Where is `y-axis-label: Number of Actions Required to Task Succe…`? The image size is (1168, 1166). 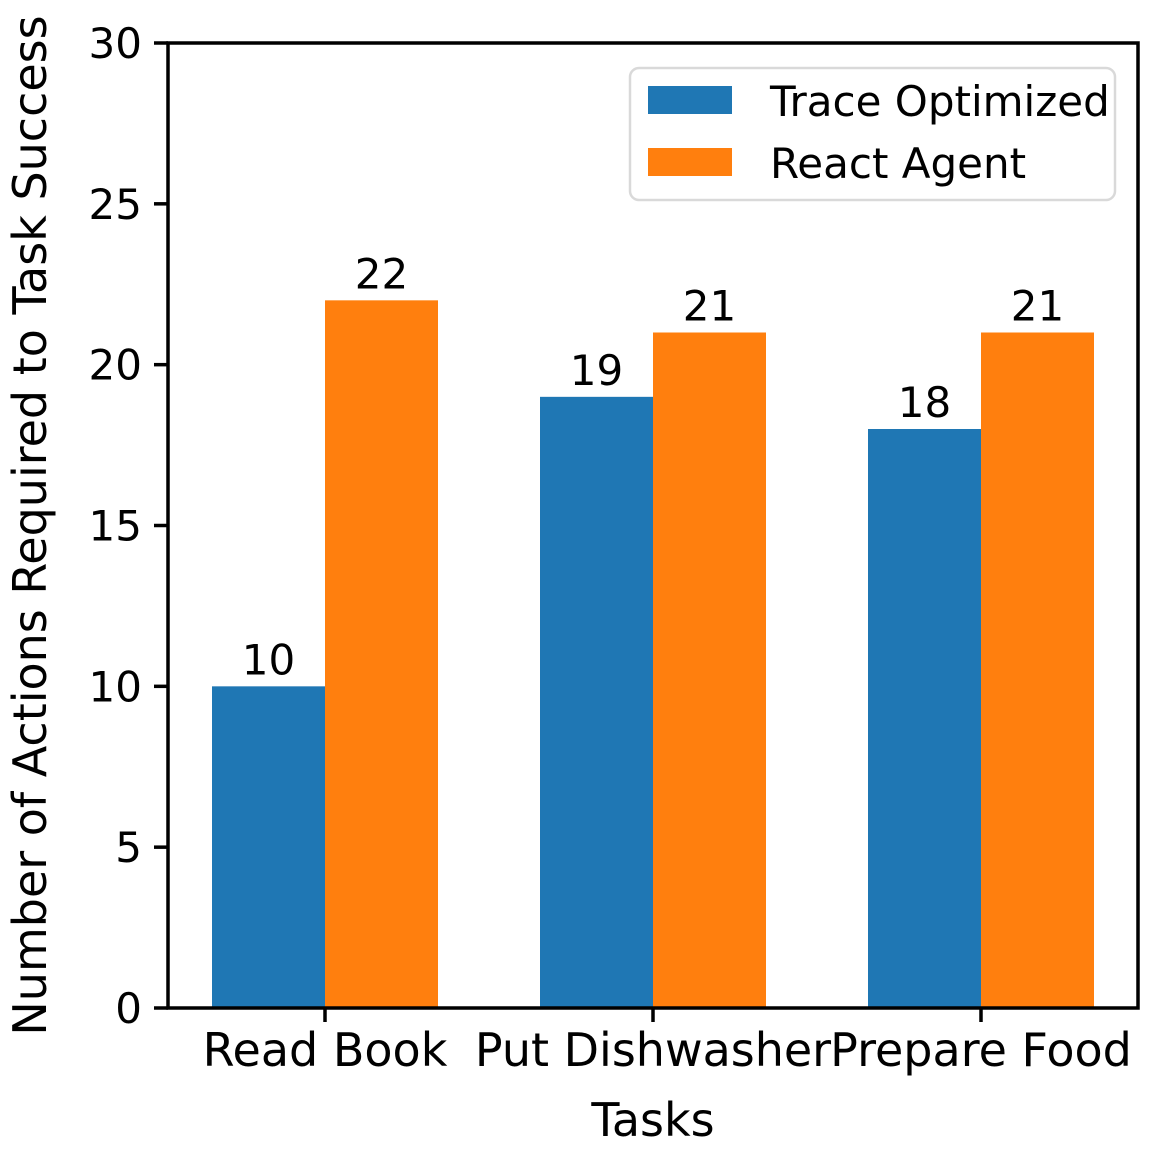 y-axis-label: Number of Actions Required to Task Succe… is located at coordinates (30, 525).